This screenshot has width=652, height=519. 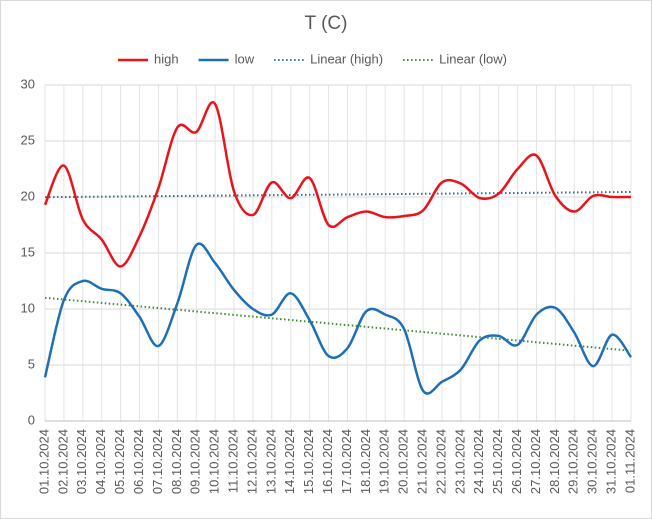 What do you see at coordinates (346, 461) in the screenshot?
I see `x-tick-label: 17.10.2024` at bounding box center [346, 461].